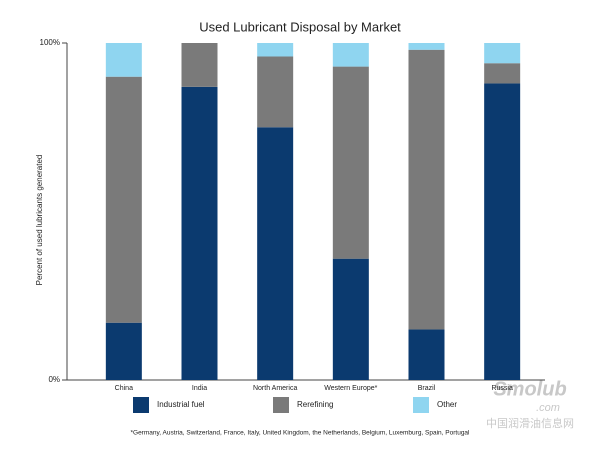 The image size is (600, 449). What do you see at coordinates (350, 388) in the screenshot?
I see `x-tick-label: Western Europe*` at bounding box center [350, 388].